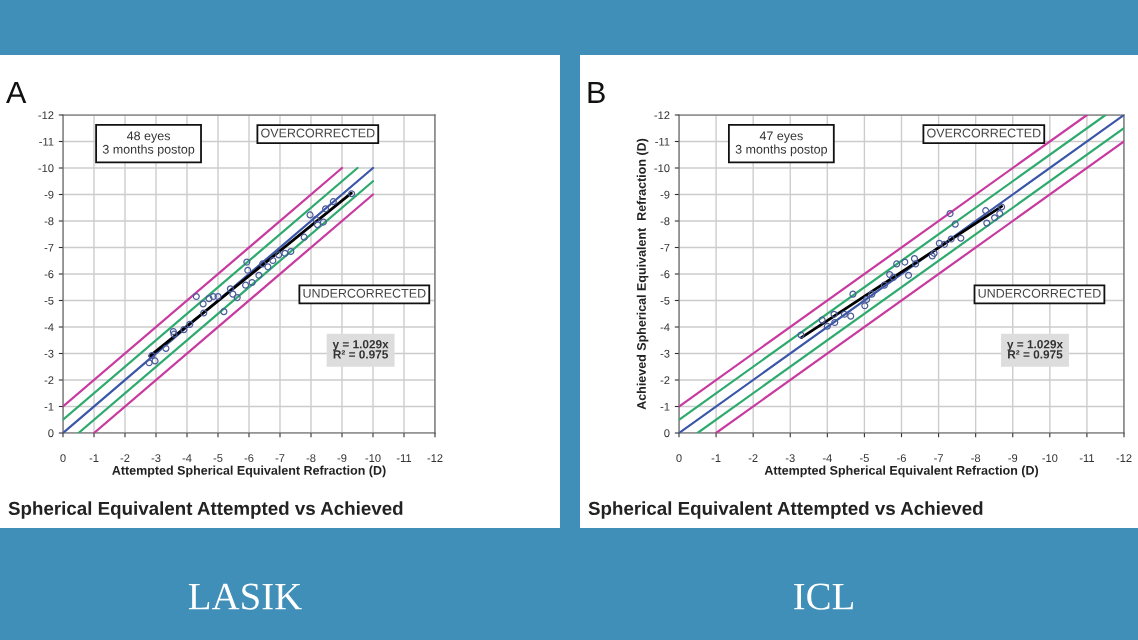  I want to click on text: A, so click(16, 92).